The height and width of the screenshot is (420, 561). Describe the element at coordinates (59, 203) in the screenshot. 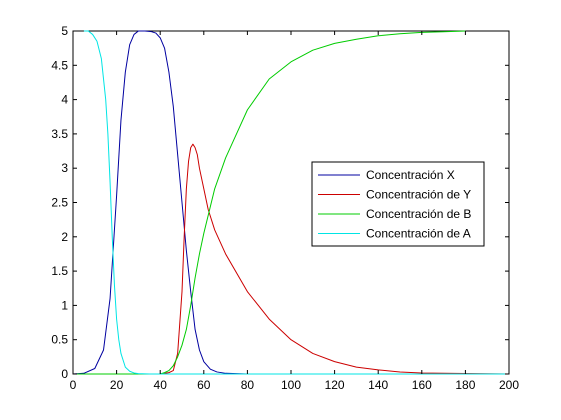

I see `y-tick-label: 2.5` at that location.